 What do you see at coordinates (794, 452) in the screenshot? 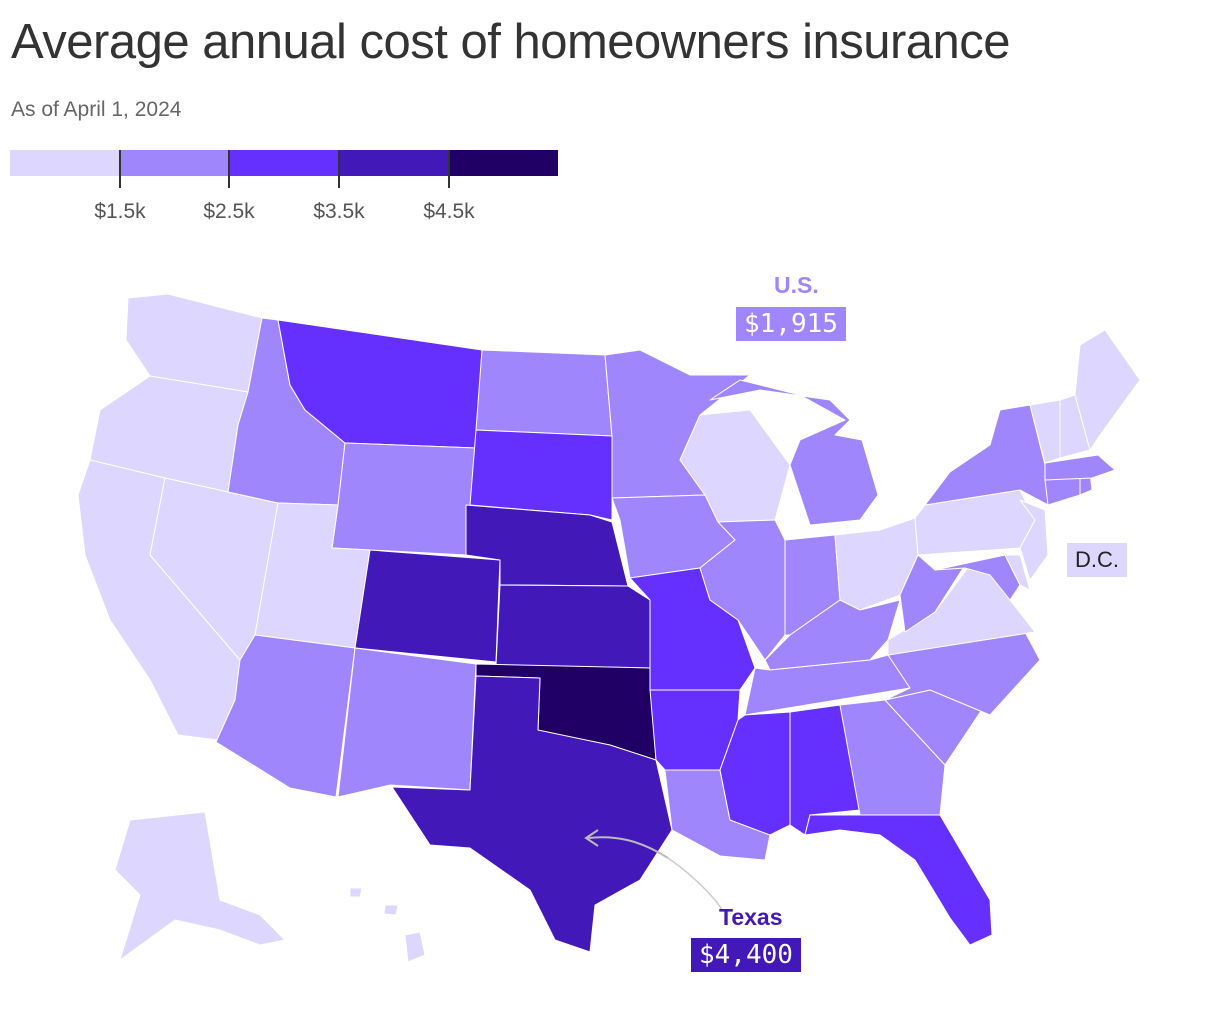
I see `state-michigan` at bounding box center [794, 452].